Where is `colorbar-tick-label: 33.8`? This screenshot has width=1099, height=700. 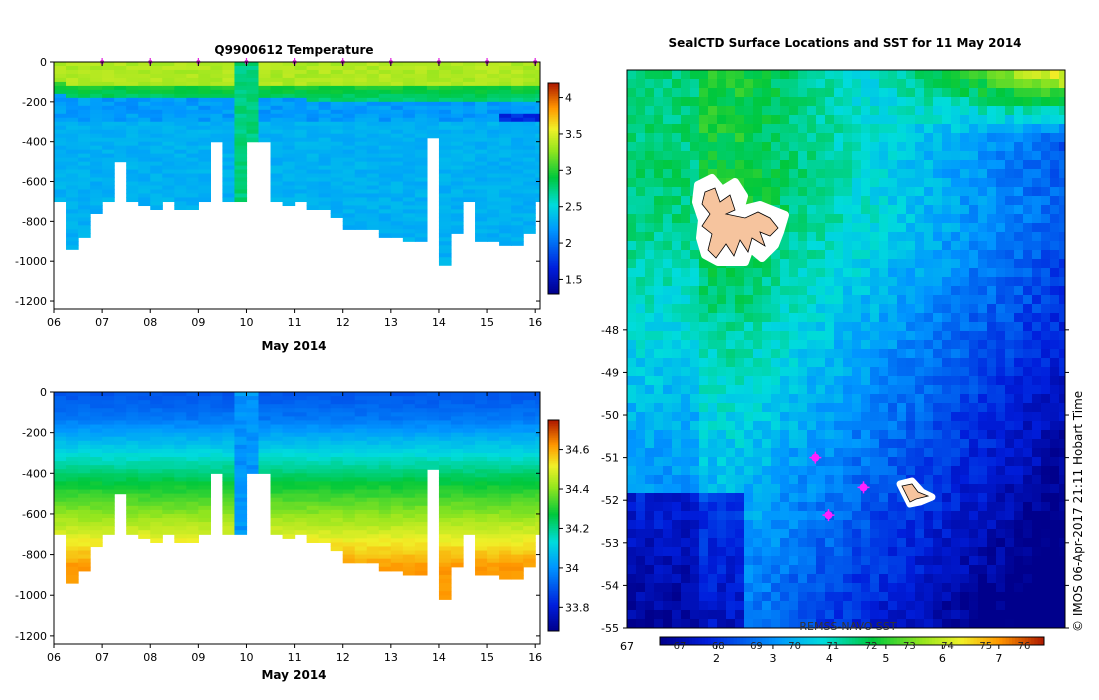 colorbar-tick-label: 33.8 is located at coordinates (577, 607).